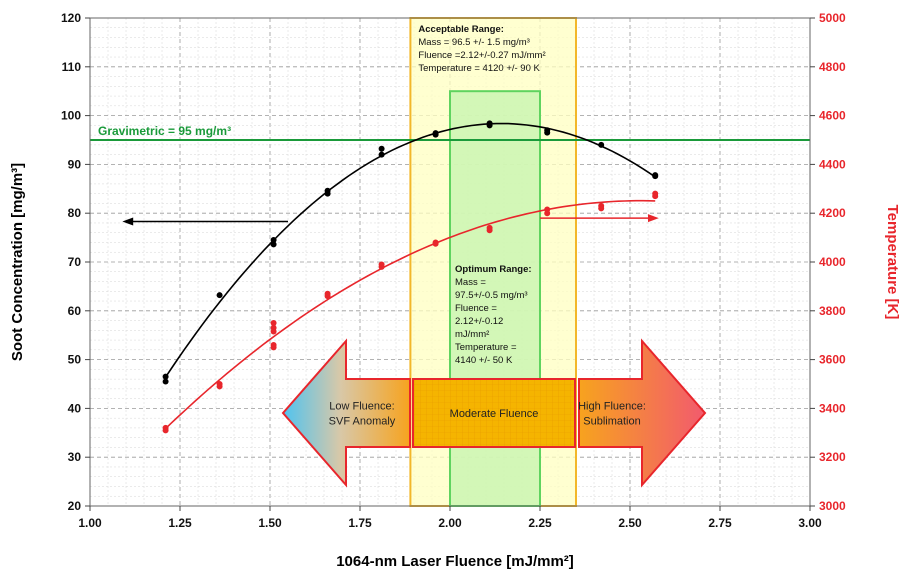 The height and width of the screenshot is (577, 900). What do you see at coordinates (128, 221) in the screenshot?
I see `left-axis-indicator-arrowhead` at bounding box center [128, 221].